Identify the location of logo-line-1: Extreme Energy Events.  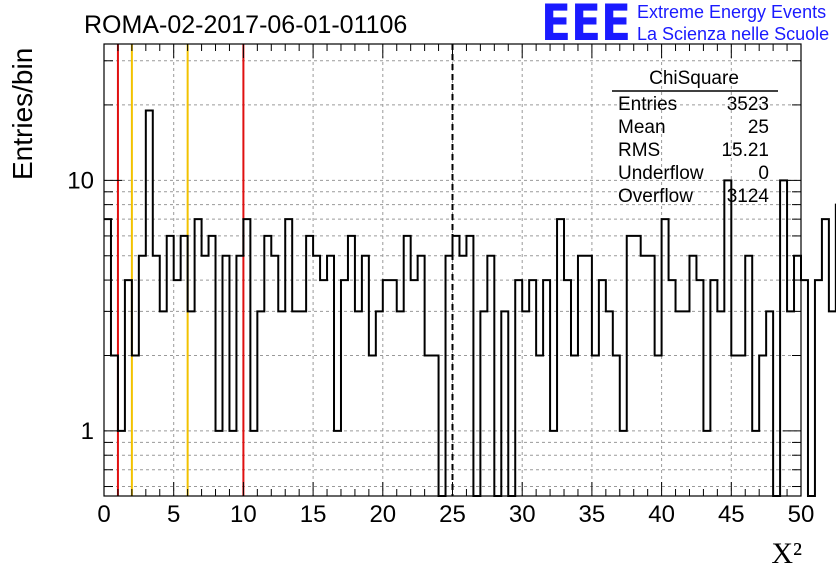
(731, 12).